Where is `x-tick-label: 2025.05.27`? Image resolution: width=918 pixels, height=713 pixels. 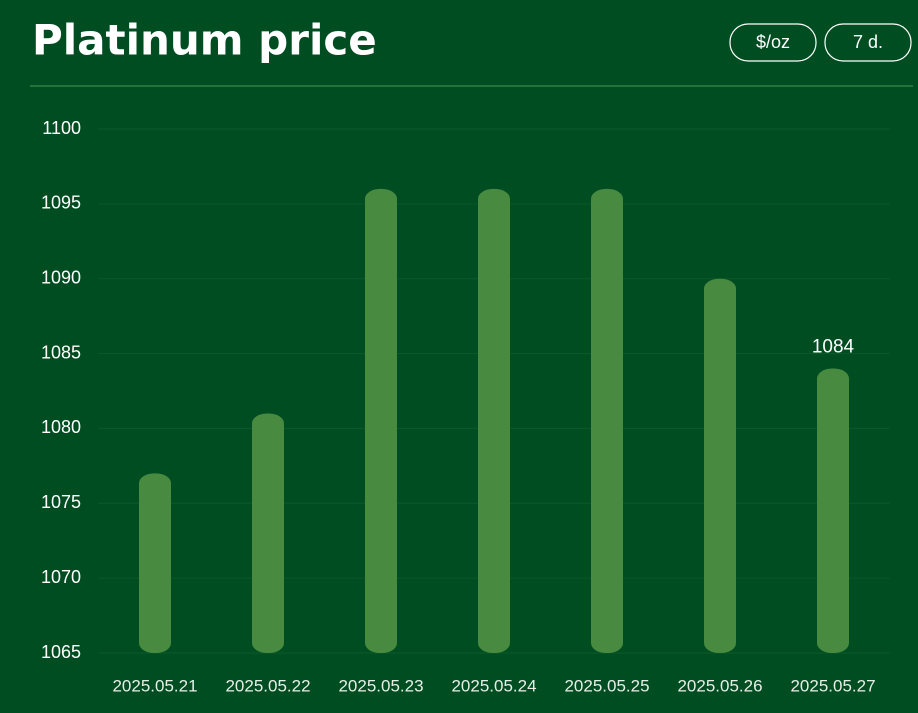
x-tick-label: 2025.05.27 is located at coordinates (832, 685).